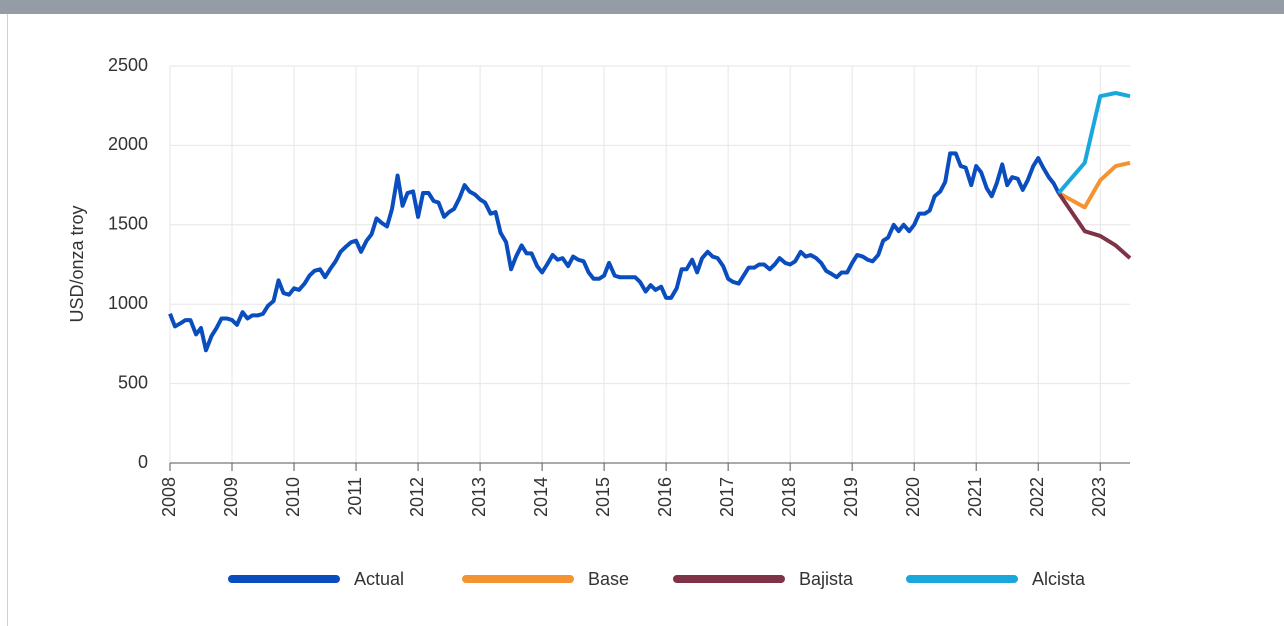 This screenshot has height=626, width=1284. I want to click on legend-label: Actual, so click(379, 579).